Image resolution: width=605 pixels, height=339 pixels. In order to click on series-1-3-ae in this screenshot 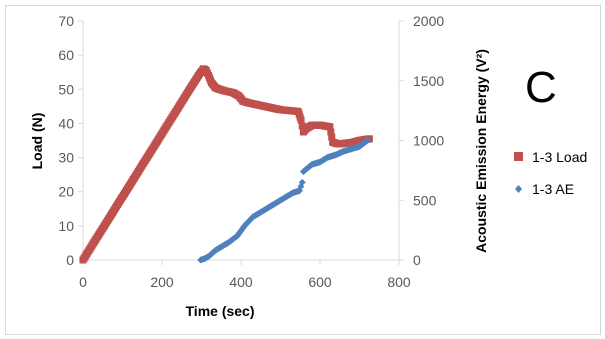, I will do `click(284, 200)`.